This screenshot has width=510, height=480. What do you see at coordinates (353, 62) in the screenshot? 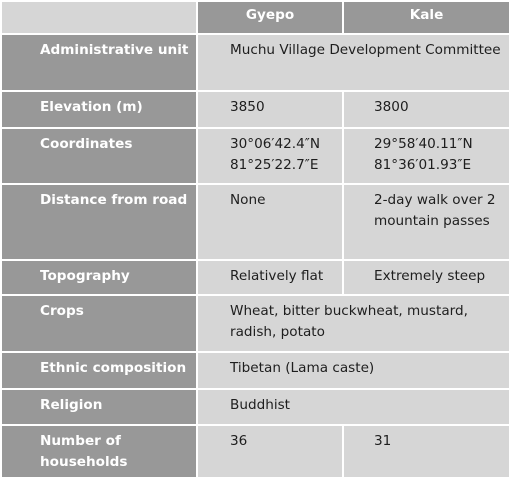
I see `merged-value-cell: Muchu Village Development Committee` at bounding box center [353, 62].